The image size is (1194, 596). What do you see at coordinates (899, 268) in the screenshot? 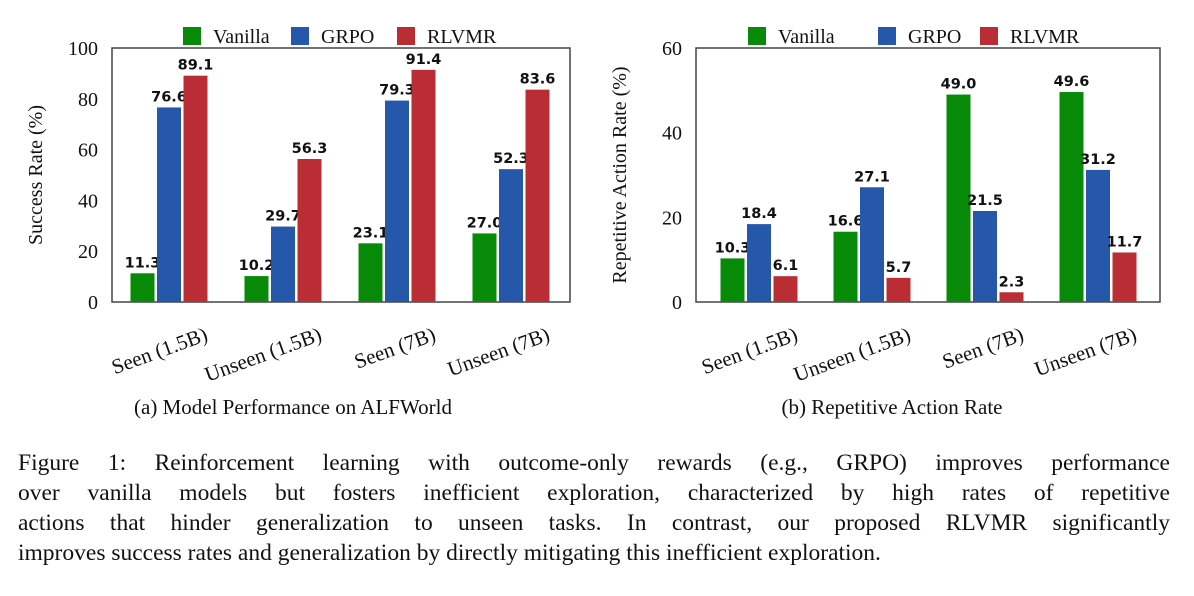
I see `data-label: 5.7` at bounding box center [899, 268].